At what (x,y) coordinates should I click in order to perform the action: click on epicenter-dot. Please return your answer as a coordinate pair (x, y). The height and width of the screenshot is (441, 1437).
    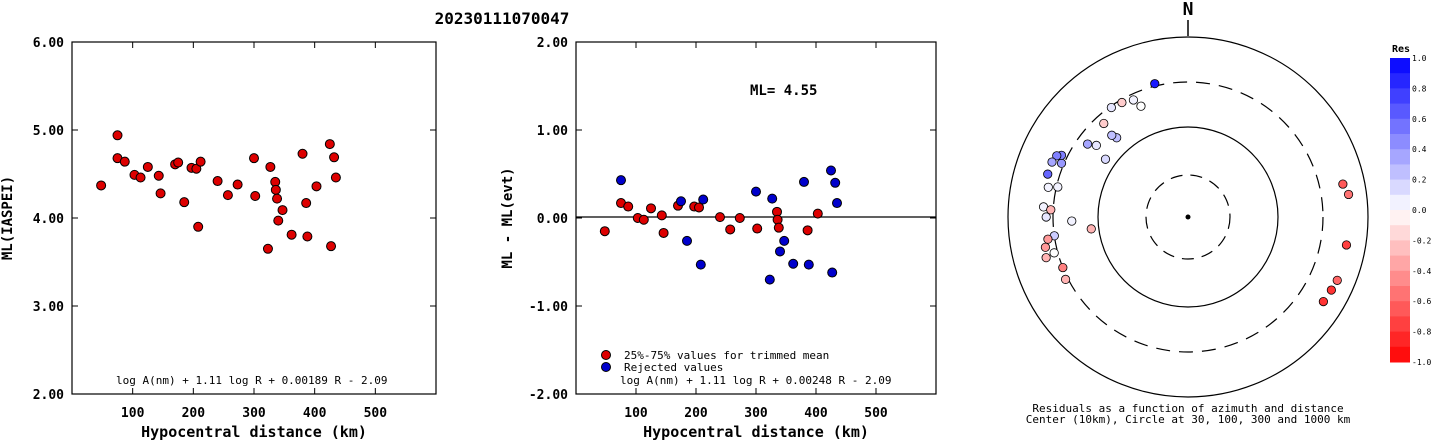
    Looking at the image, I should click on (1188, 217).